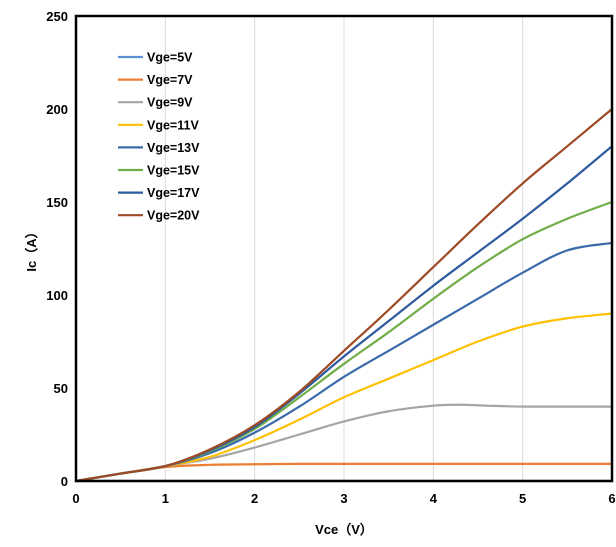 The width and height of the screenshot is (616, 547). I want to click on legend-label: Vge=17V, so click(173, 193).